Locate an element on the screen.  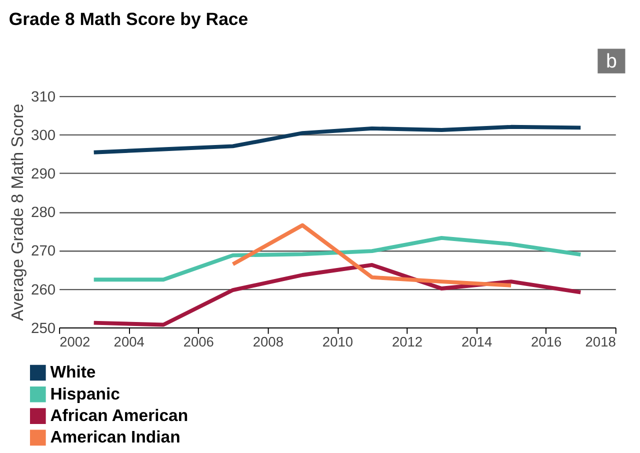
legend-label: African American is located at coordinates (119, 415).